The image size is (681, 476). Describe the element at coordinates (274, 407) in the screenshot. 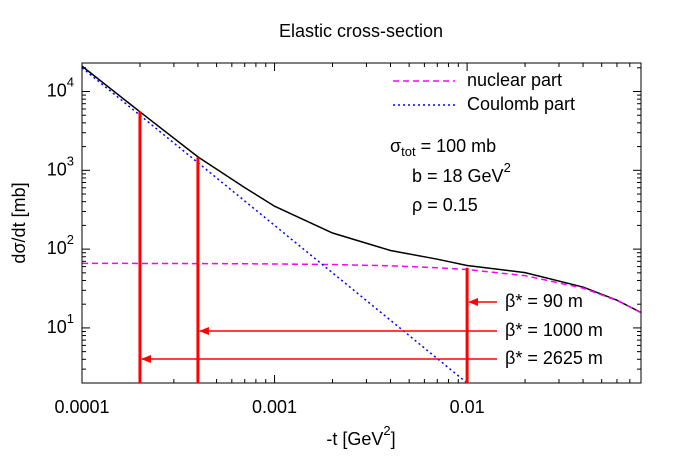

I see `x-tick-label: 0.001` at that location.